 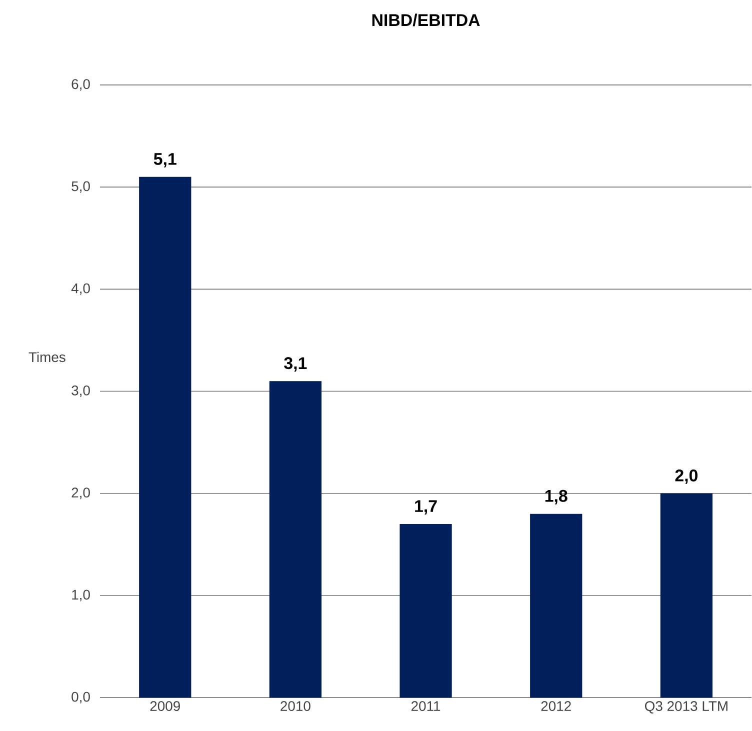 What do you see at coordinates (686, 477) in the screenshot?
I see `data-label: 2,0` at bounding box center [686, 477].